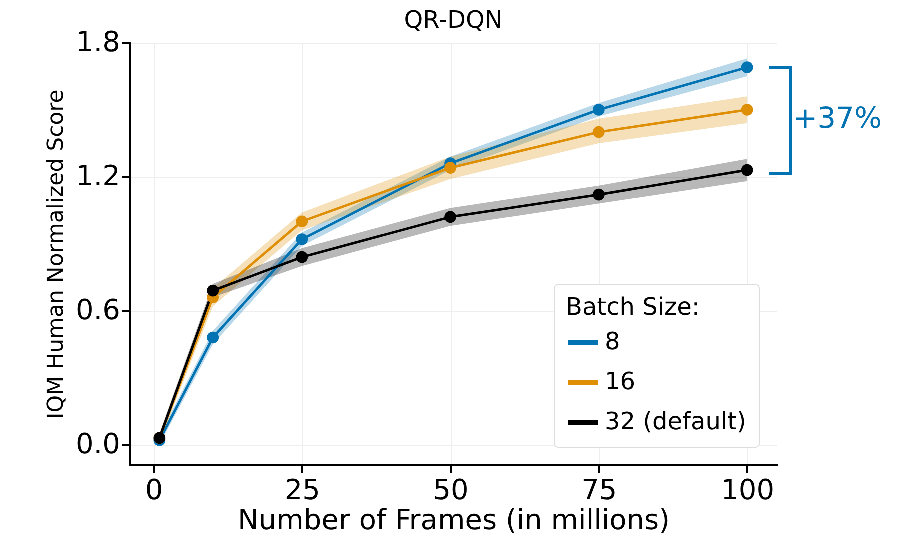 This screenshot has width=898, height=556. Describe the element at coordinates (454, 520) in the screenshot. I see `x-axis-title: Number of Frames (in millions)` at that location.